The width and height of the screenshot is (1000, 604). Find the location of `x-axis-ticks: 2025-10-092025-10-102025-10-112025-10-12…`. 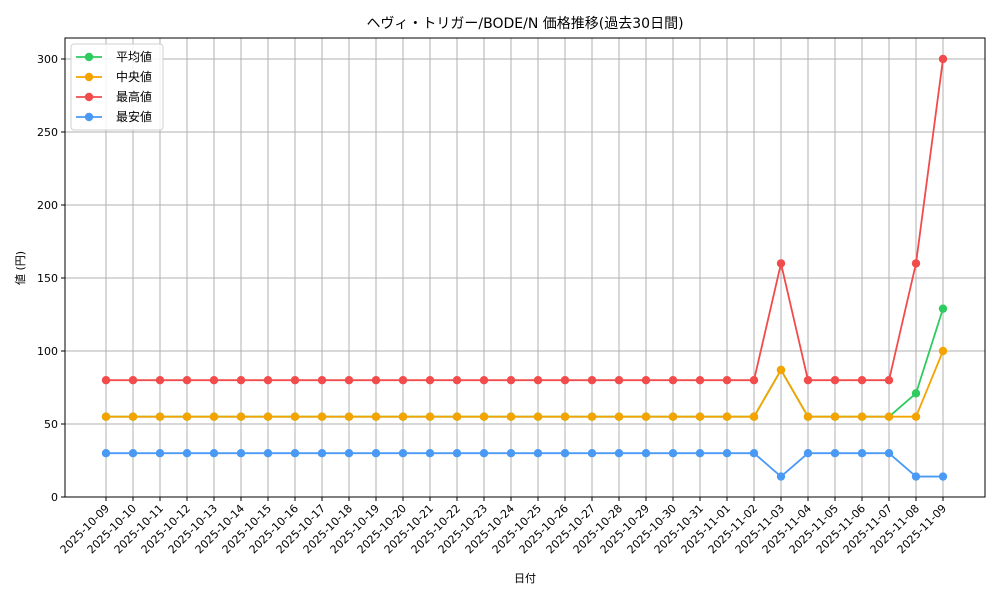

x-axis-ticks: 2025-10-092025-10-102025-10-112025-10-12… is located at coordinates (503, 526).